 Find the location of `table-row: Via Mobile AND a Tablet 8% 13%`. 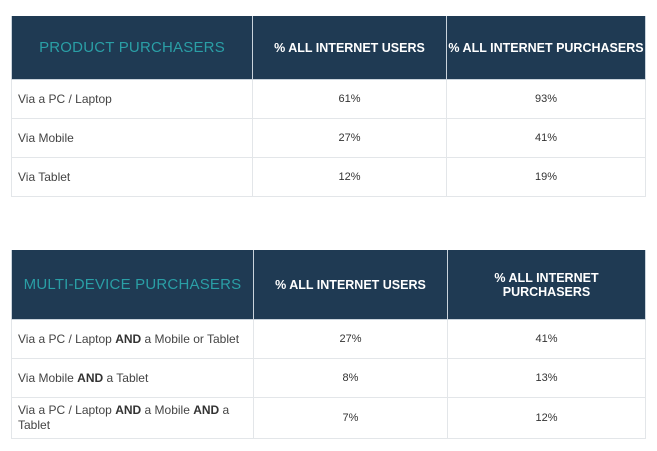

table-row: Via Mobile AND a Tablet 8% 13% is located at coordinates (328, 378).